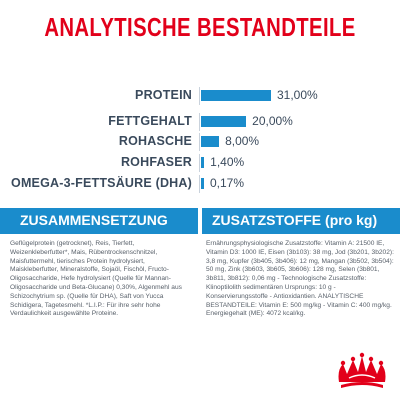 Image resolution: width=400 pixels, height=400 pixels. What do you see at coordinates (200, 221) in the screenshot?
I see `section-header-divider` at bounding box center [200, 221].